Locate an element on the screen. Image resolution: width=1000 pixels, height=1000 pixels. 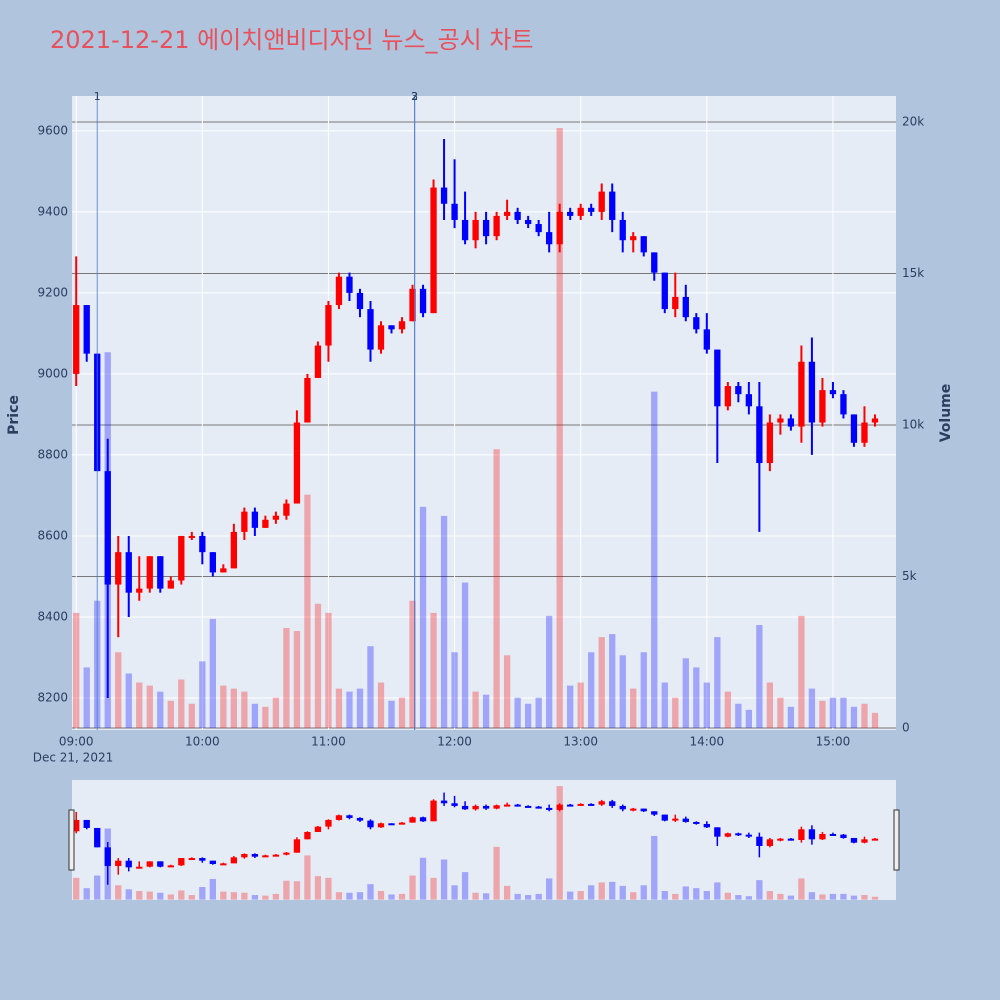
x-tick-label: 12:00 is located at coordinates (454, 742).